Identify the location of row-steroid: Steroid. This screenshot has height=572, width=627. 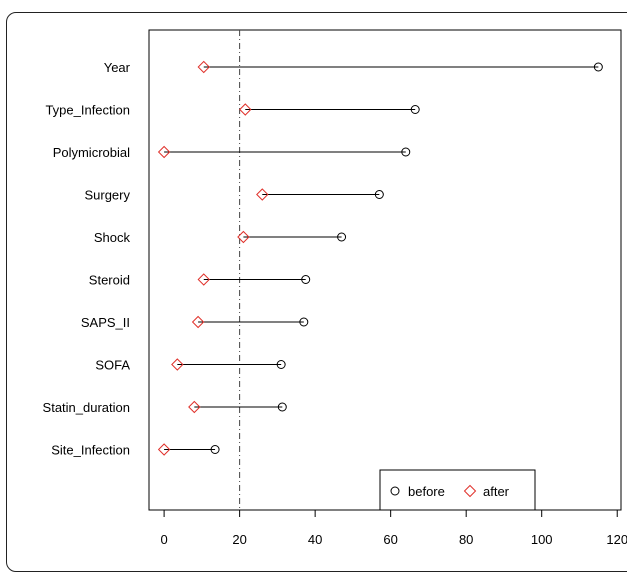
(200, 280).